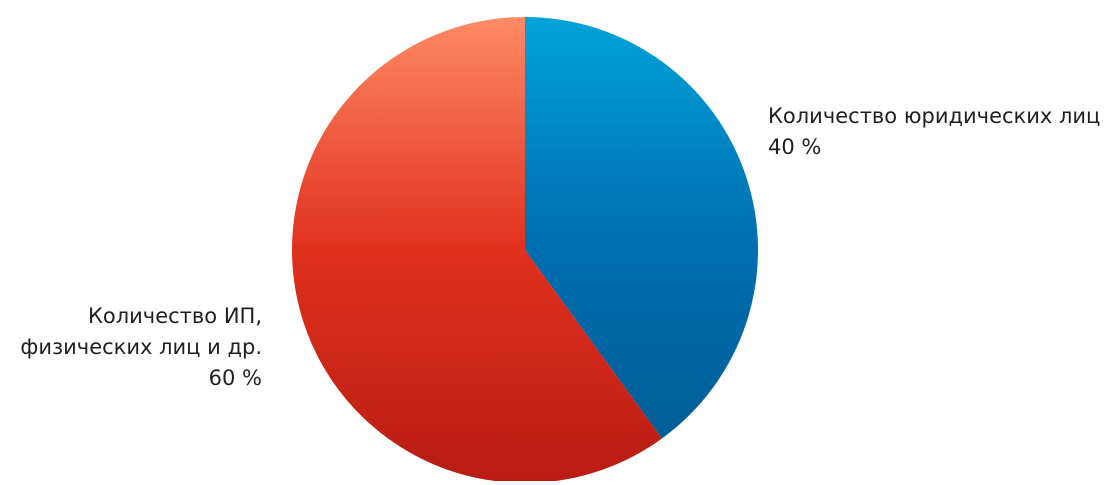 The height and width of the screenshot is (485, 1117). What do you see at coordinates (235, 378) in the screenshot?
I see `pie-value-label-individuals: 60 %` at bounding box center [235, 378].